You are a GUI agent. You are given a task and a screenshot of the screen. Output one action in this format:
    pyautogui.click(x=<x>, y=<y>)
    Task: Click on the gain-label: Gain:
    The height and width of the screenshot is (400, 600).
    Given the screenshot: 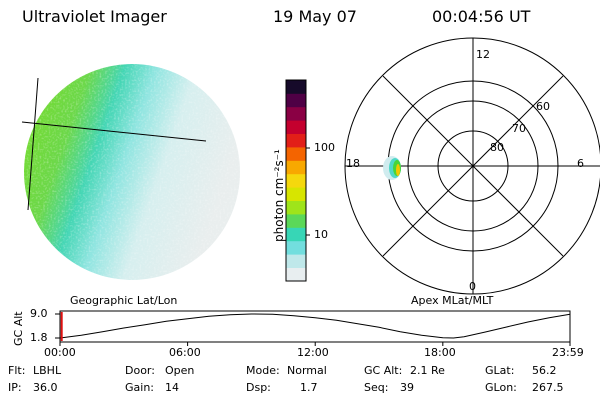 What is the action you would take?
    pyautogui.click(x=139, y=387)
    